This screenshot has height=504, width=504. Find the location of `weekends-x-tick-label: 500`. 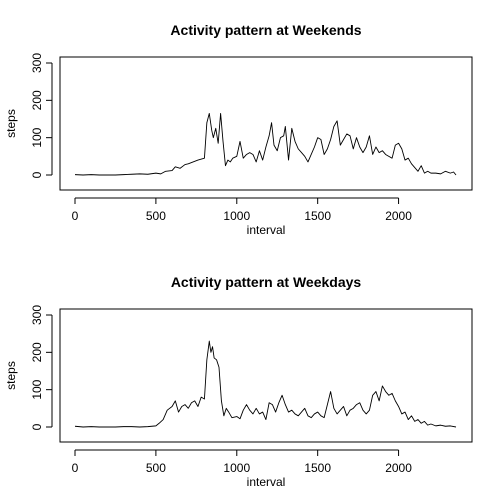

weekends-x-tick-label: 500 is located at coordinates (156, 216).